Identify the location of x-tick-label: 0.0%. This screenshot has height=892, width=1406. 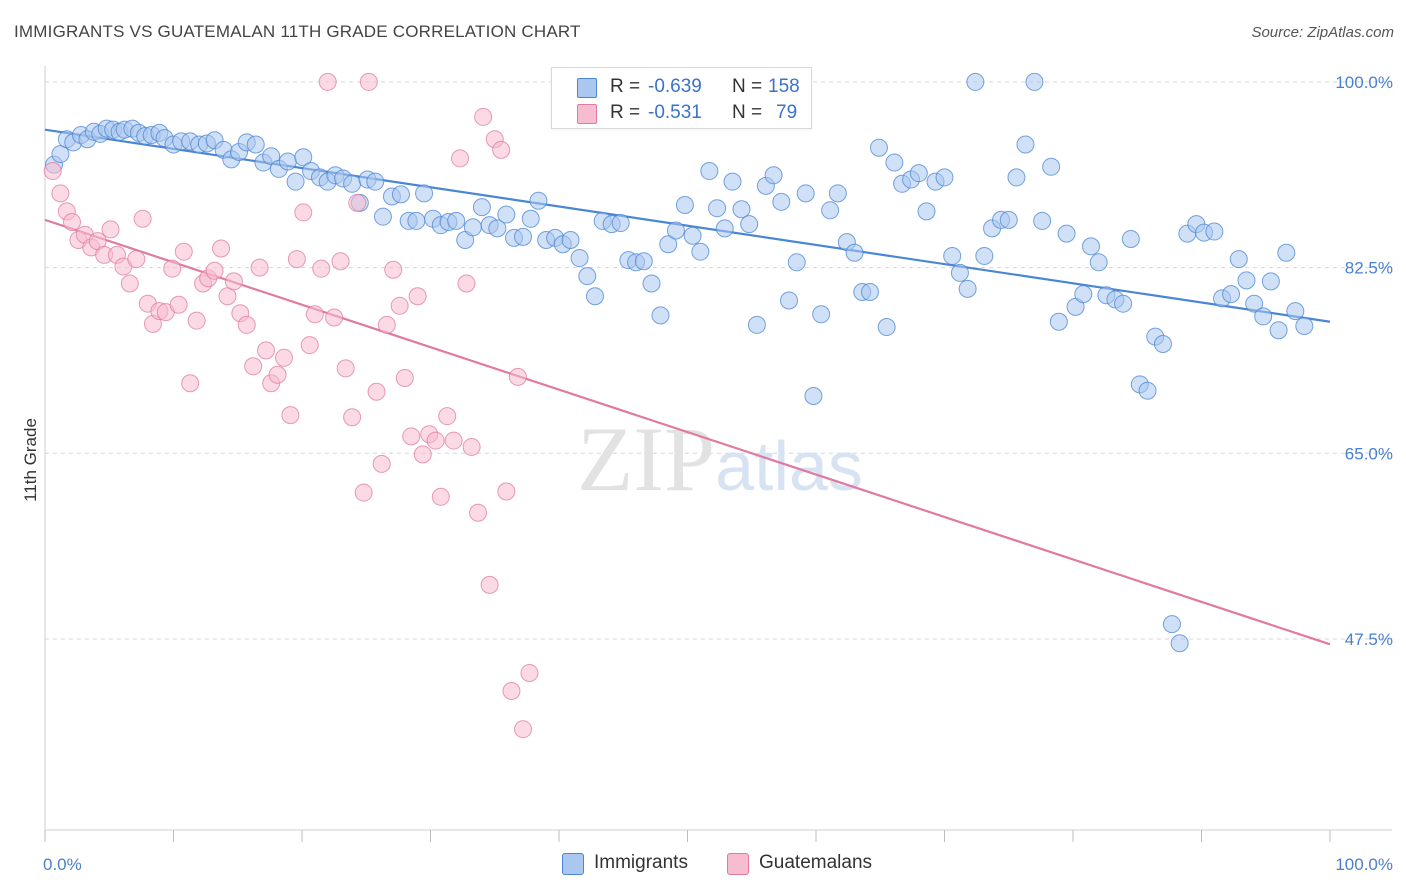
(62, 864).